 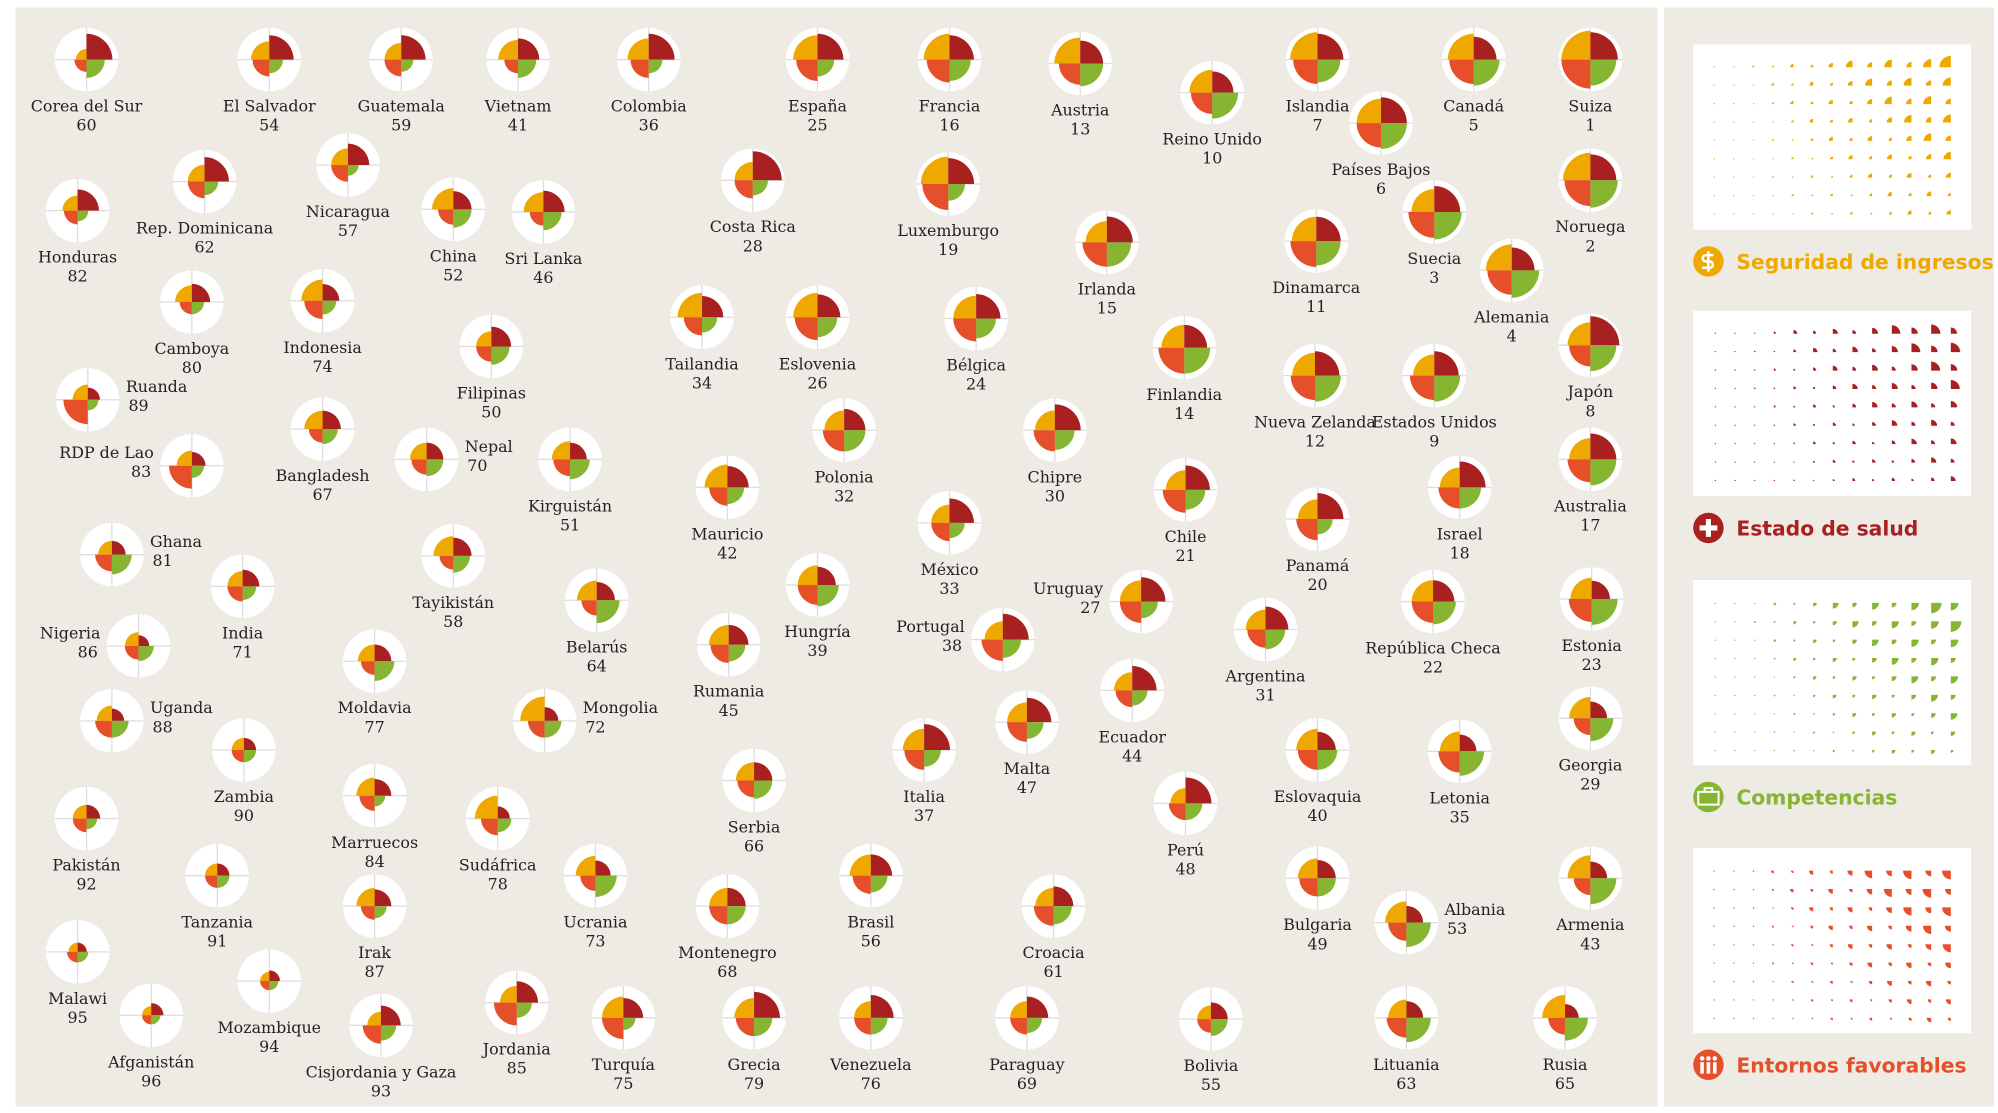 What do you see at coordinates (269, 125) in the screenshot?
I see `country-rank: 54` at bounding box center [269, 125].